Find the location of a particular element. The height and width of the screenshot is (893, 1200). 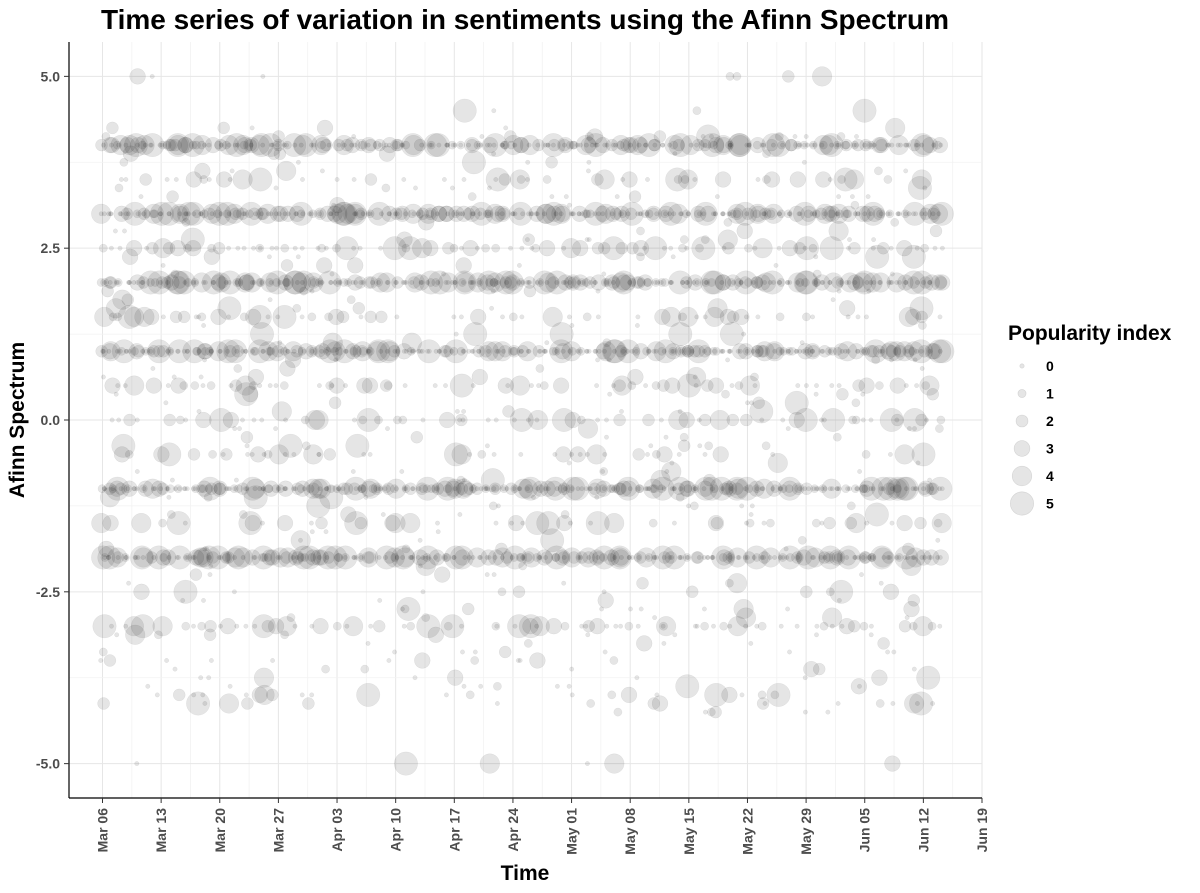

y-tick-label: 0.0 is located at coordinates (51, 420).